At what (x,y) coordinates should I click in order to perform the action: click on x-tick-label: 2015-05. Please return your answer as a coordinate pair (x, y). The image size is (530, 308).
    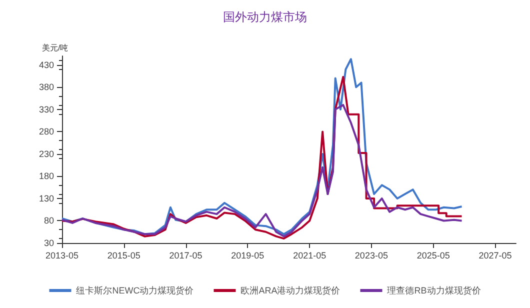
    Looking at the image, I should click on (123, 255).